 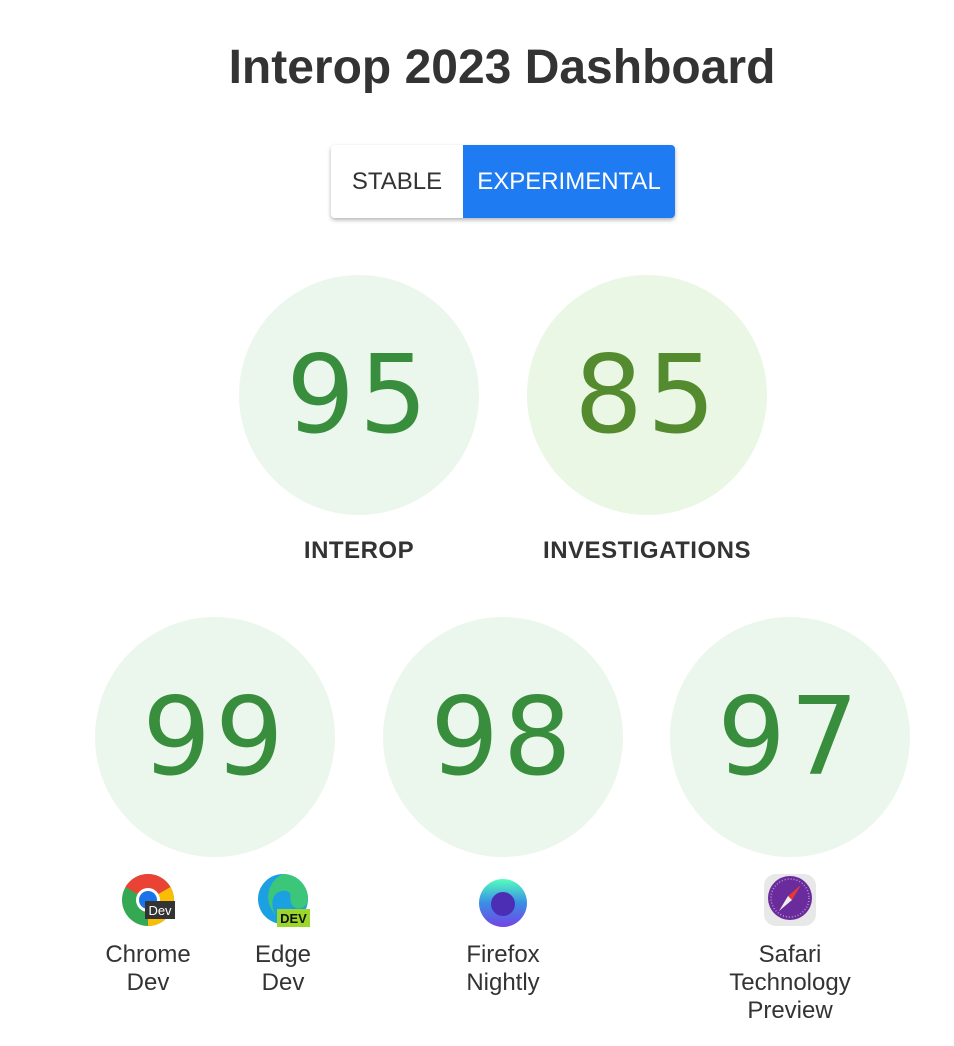 I want to click on edge-dev-icon: DEV, so click(x=284, y=900).